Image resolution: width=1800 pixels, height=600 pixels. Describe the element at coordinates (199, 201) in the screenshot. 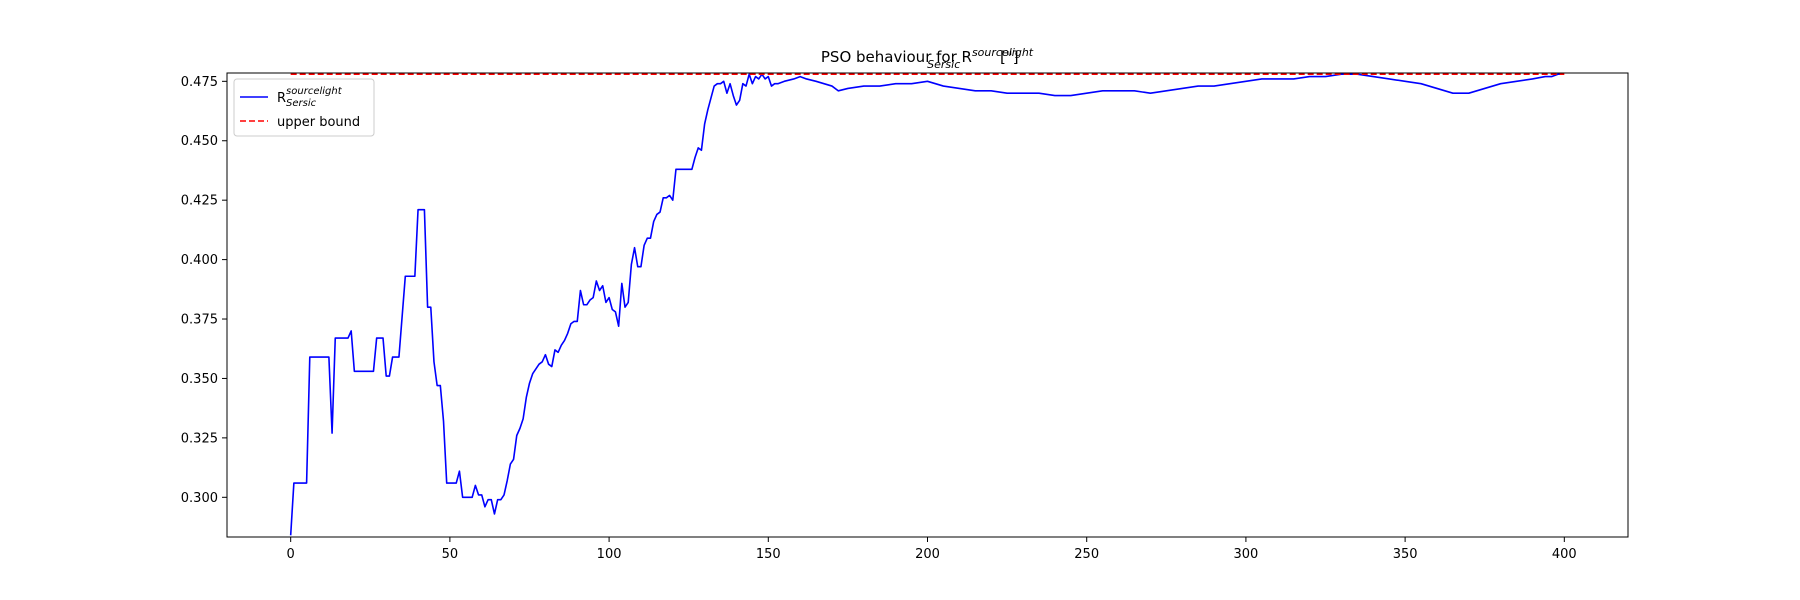

I see `y-tick-label: 0.425` at that location.